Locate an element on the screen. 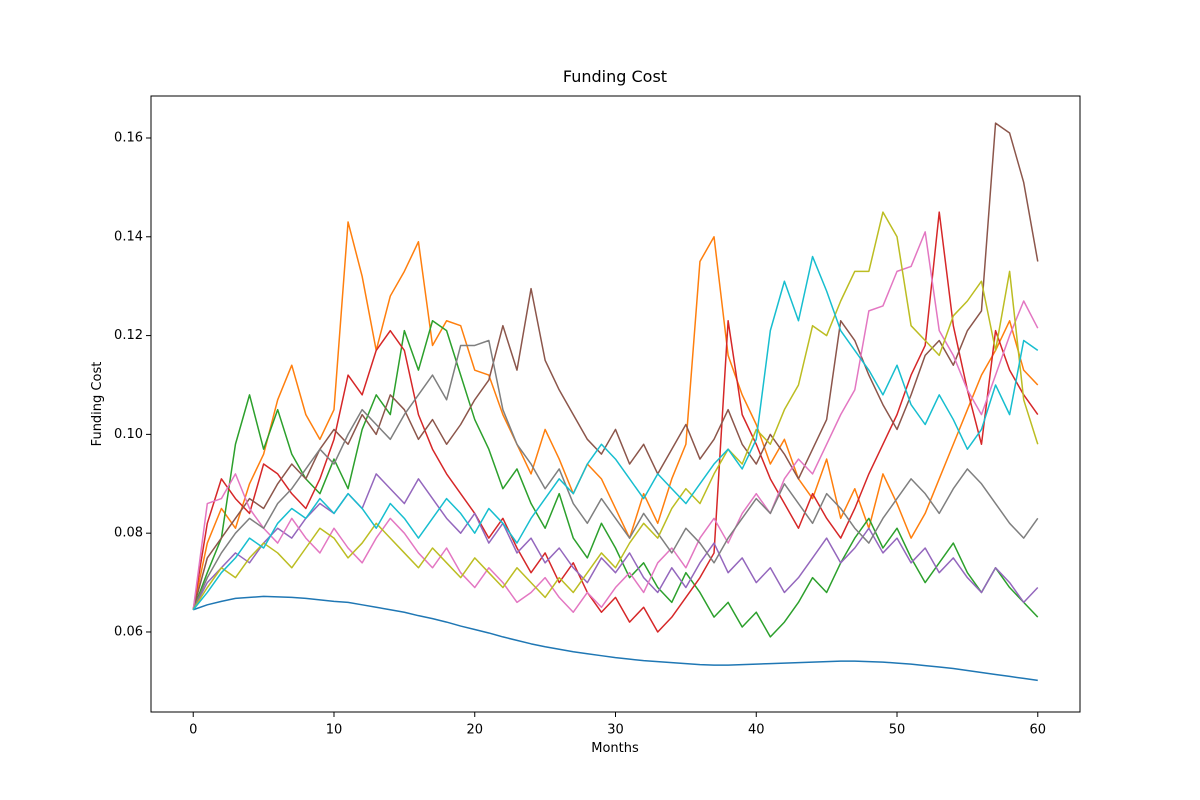  y-tick-label: 0.06 is located at coordinates (128, 631).